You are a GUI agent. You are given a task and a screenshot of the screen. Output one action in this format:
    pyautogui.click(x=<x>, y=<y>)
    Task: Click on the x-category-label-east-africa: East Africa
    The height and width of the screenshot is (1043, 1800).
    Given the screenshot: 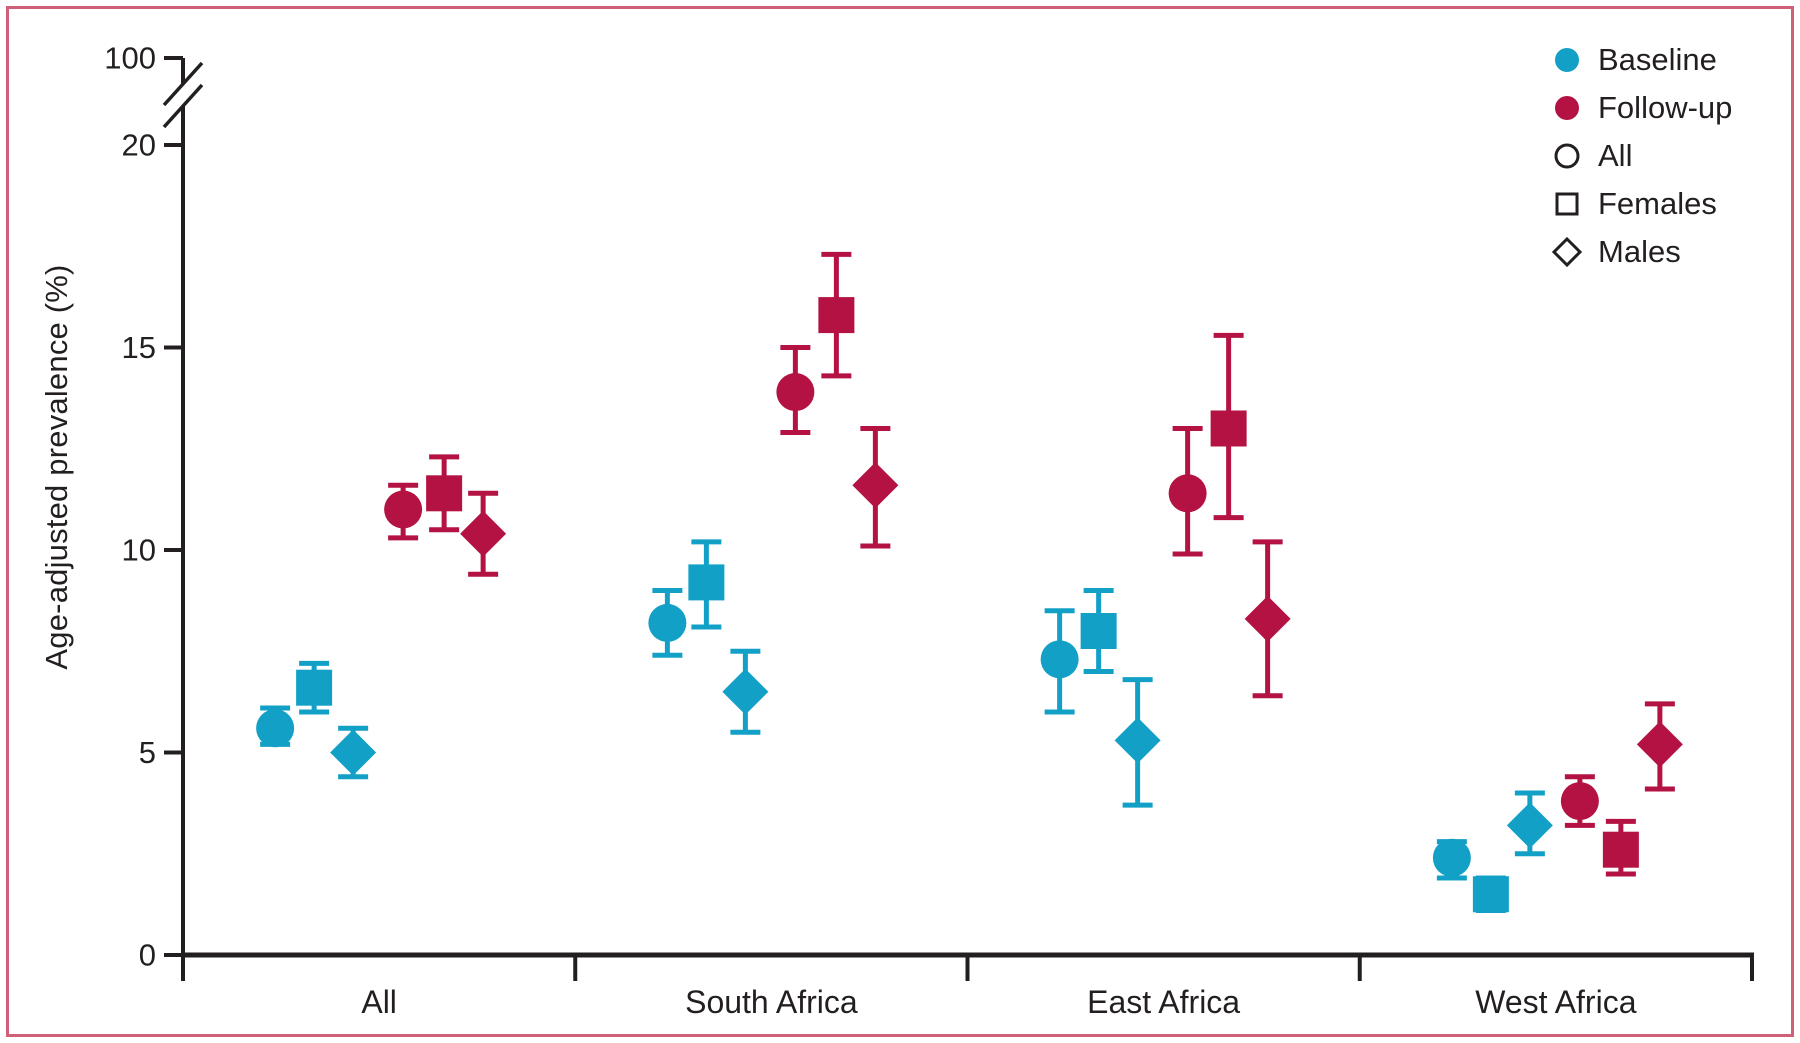 What is the action you would take?
    pyautogui.click(x=1163, y=1002)
    